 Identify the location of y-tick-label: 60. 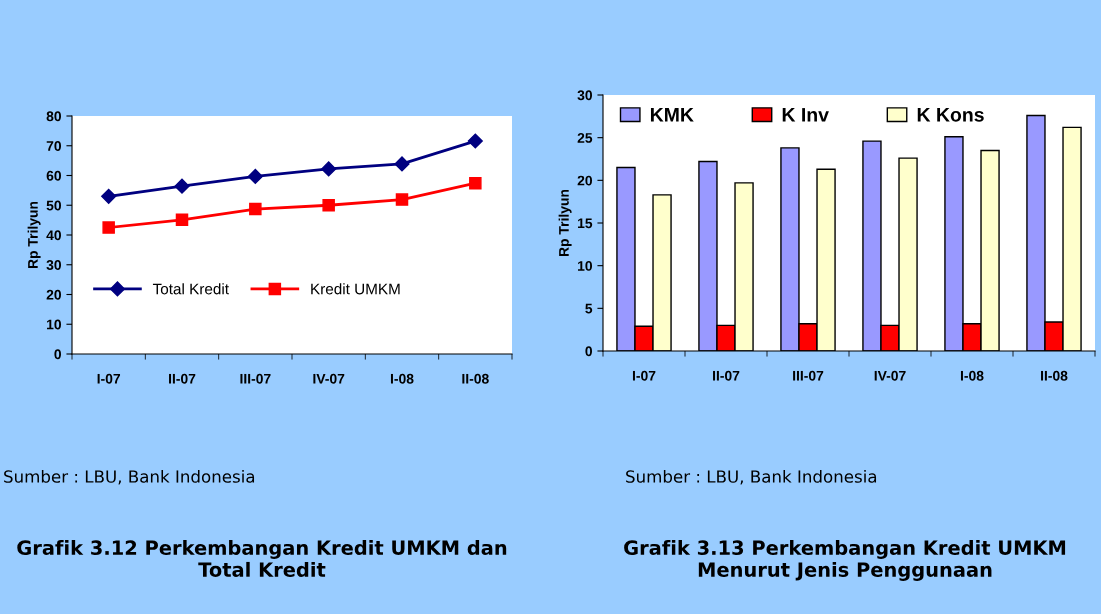
(54, 175).